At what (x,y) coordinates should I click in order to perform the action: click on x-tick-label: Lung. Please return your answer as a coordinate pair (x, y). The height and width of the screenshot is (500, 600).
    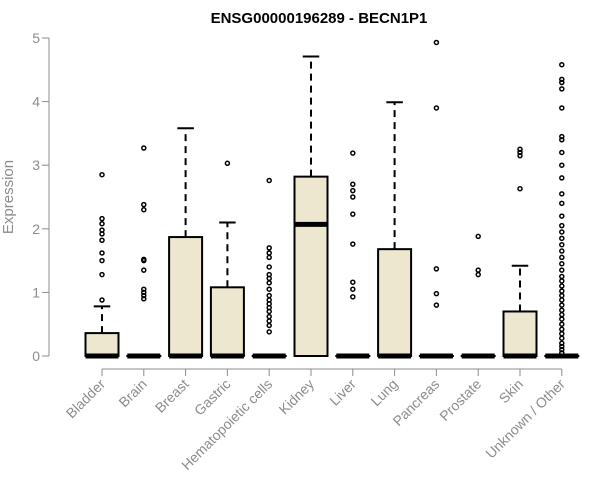
    Looking at the image, I should click on (383, 392).